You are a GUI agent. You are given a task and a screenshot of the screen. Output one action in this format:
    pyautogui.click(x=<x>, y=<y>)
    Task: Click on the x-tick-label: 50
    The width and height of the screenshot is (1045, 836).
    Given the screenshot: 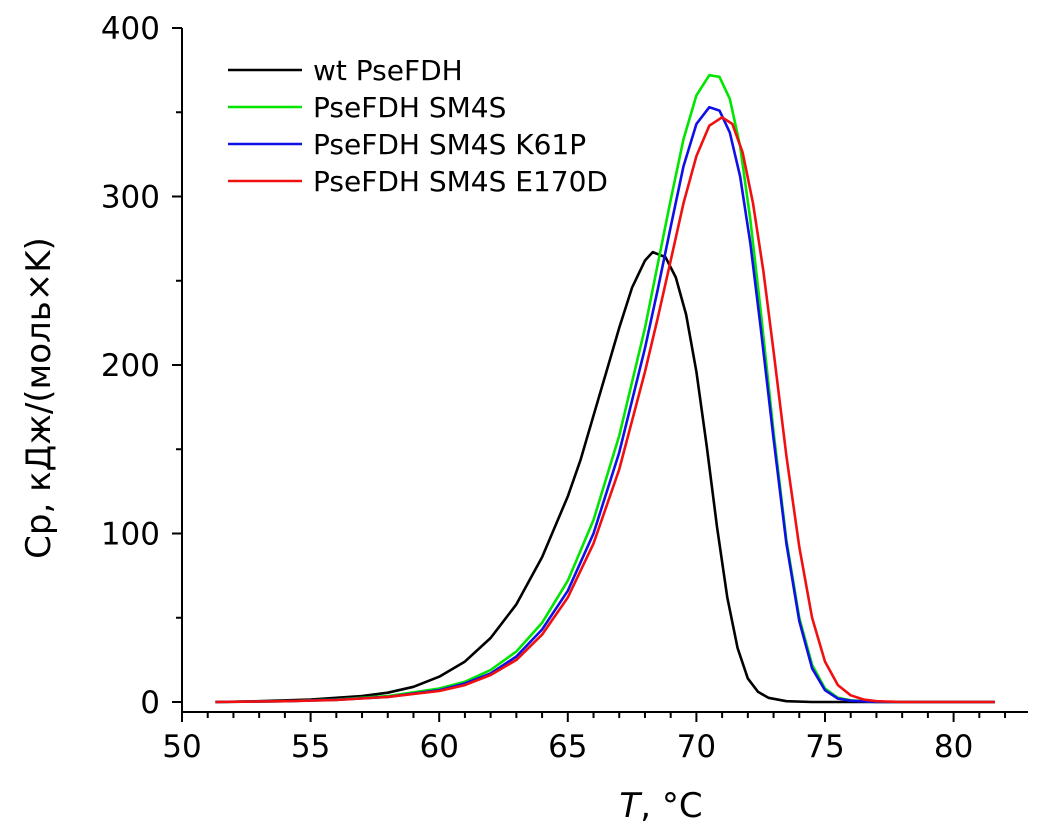 What is the action you would take?
    pyautogui.click(x=181, y=747)
    